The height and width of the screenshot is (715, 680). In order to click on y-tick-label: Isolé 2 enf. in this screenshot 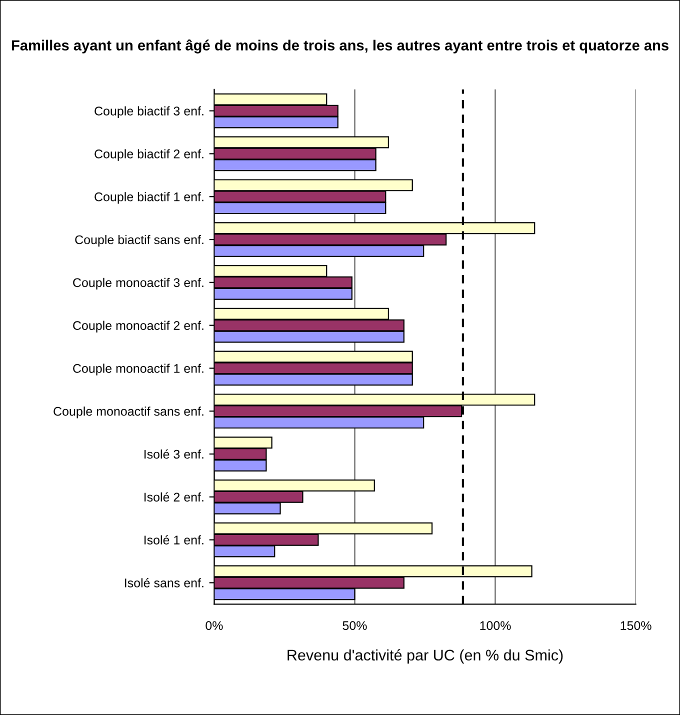, I will do `click(174, 497)`.